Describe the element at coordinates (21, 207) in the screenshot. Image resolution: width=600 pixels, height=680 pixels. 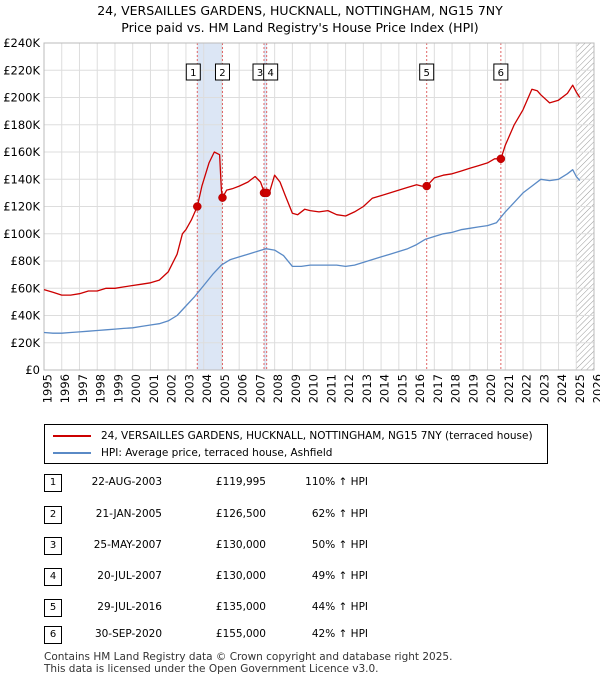
I see `y-tick-label: £120K` at that location.